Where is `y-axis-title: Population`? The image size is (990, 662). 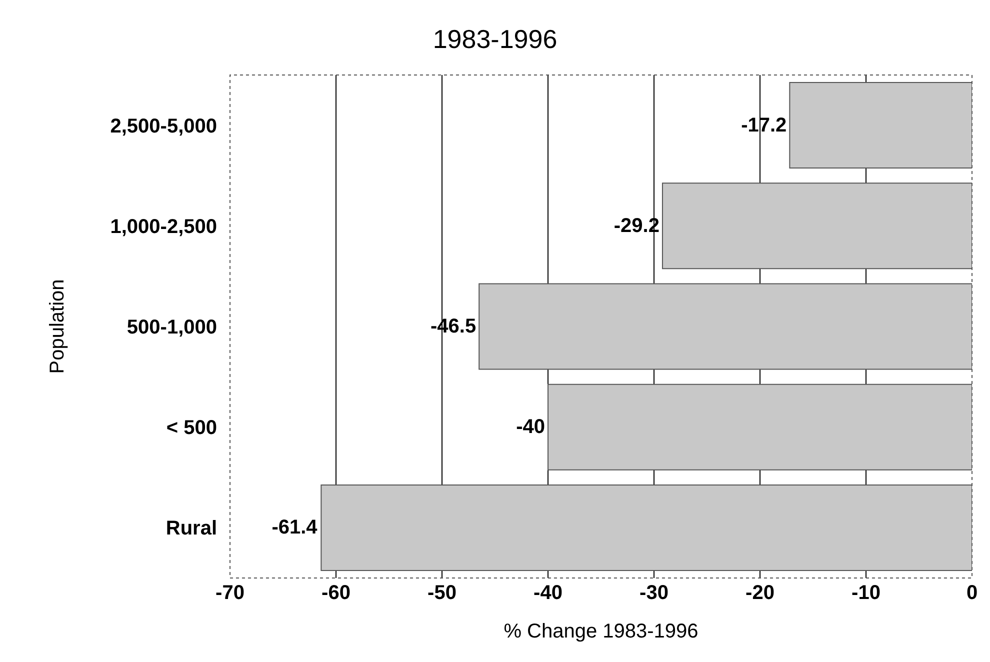 y-axis-title: Population is located at coordinates (57, 326).